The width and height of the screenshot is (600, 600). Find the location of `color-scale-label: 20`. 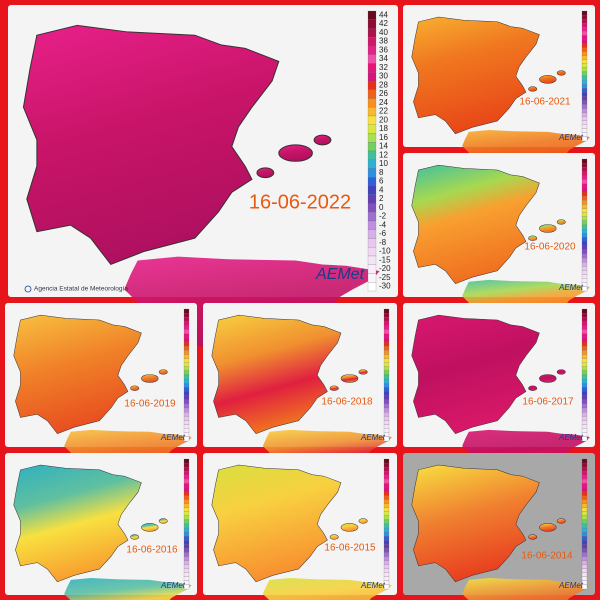

color-scale-label: 20 is located at coordinates (383, 119).